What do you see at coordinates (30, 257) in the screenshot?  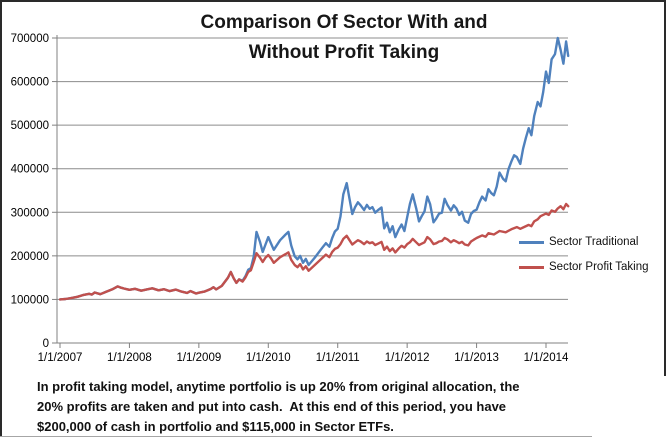 I see `y-tick-label: 200000` at bounding box center [30, 257].